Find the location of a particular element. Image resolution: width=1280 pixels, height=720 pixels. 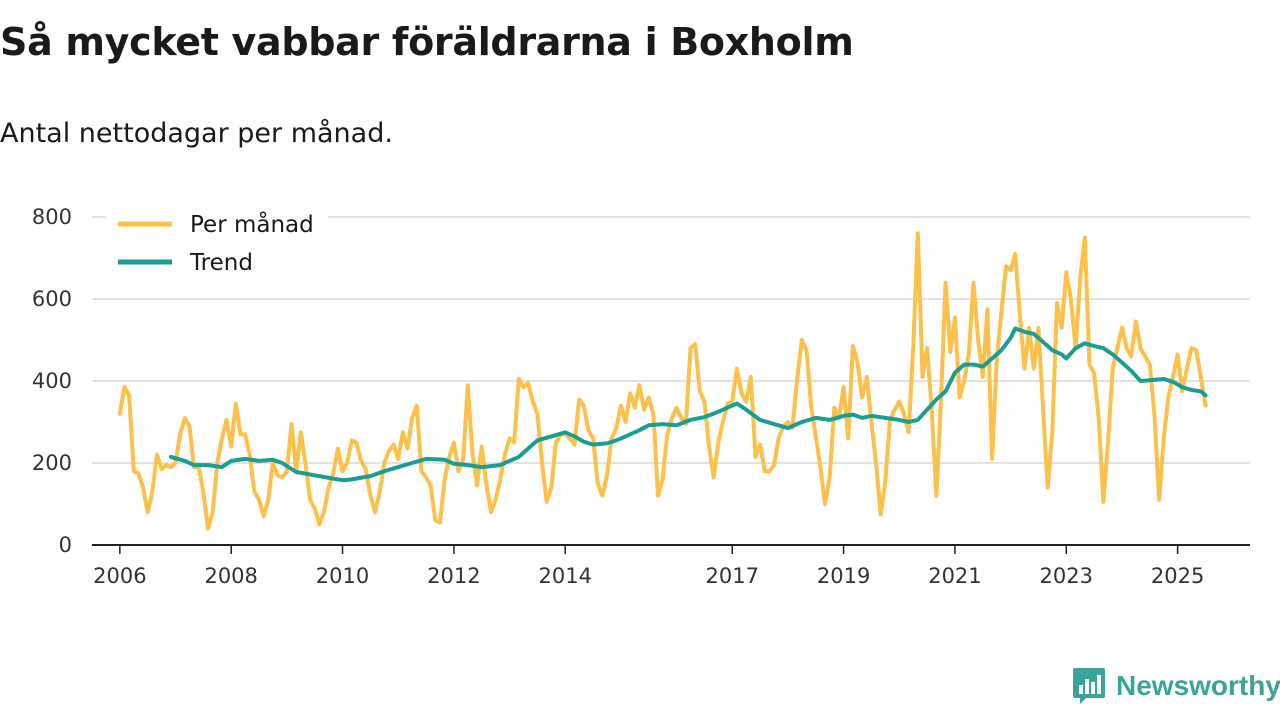

x-tick-label: 2012 is located at coordinates (453, 576).